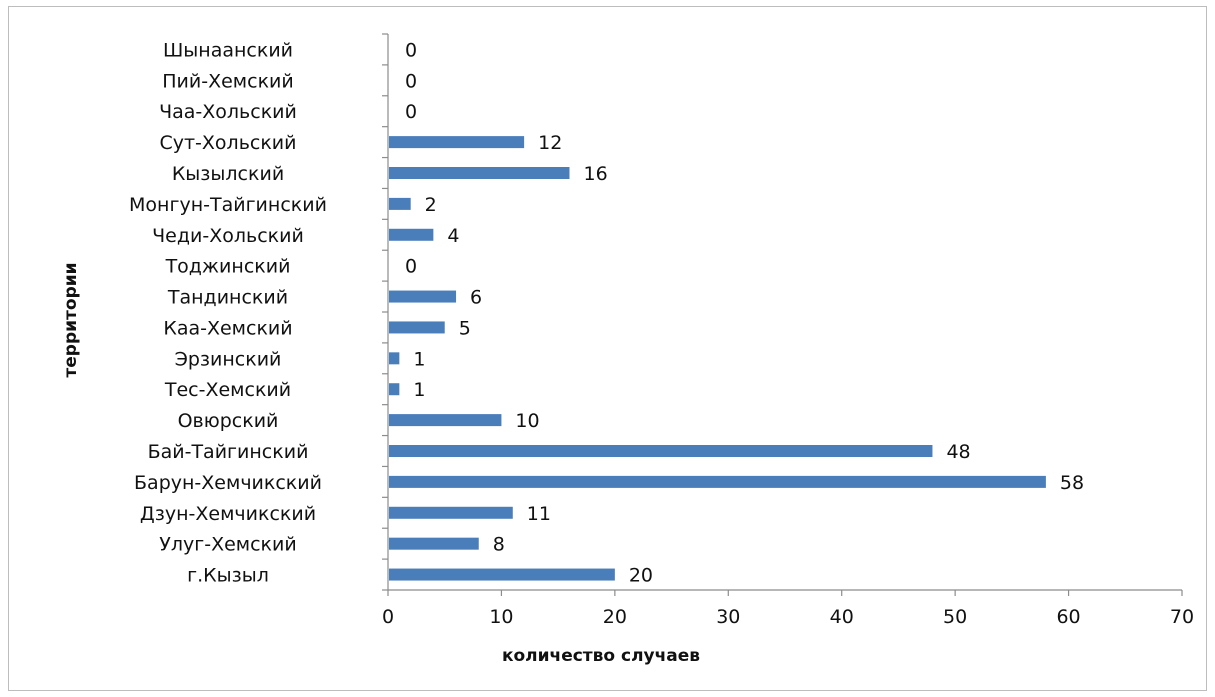 The image size is (1215, 697). Describe the element at coordinates (228, 421) in the screenshot. I see `category-label: Овюрский` at that location.